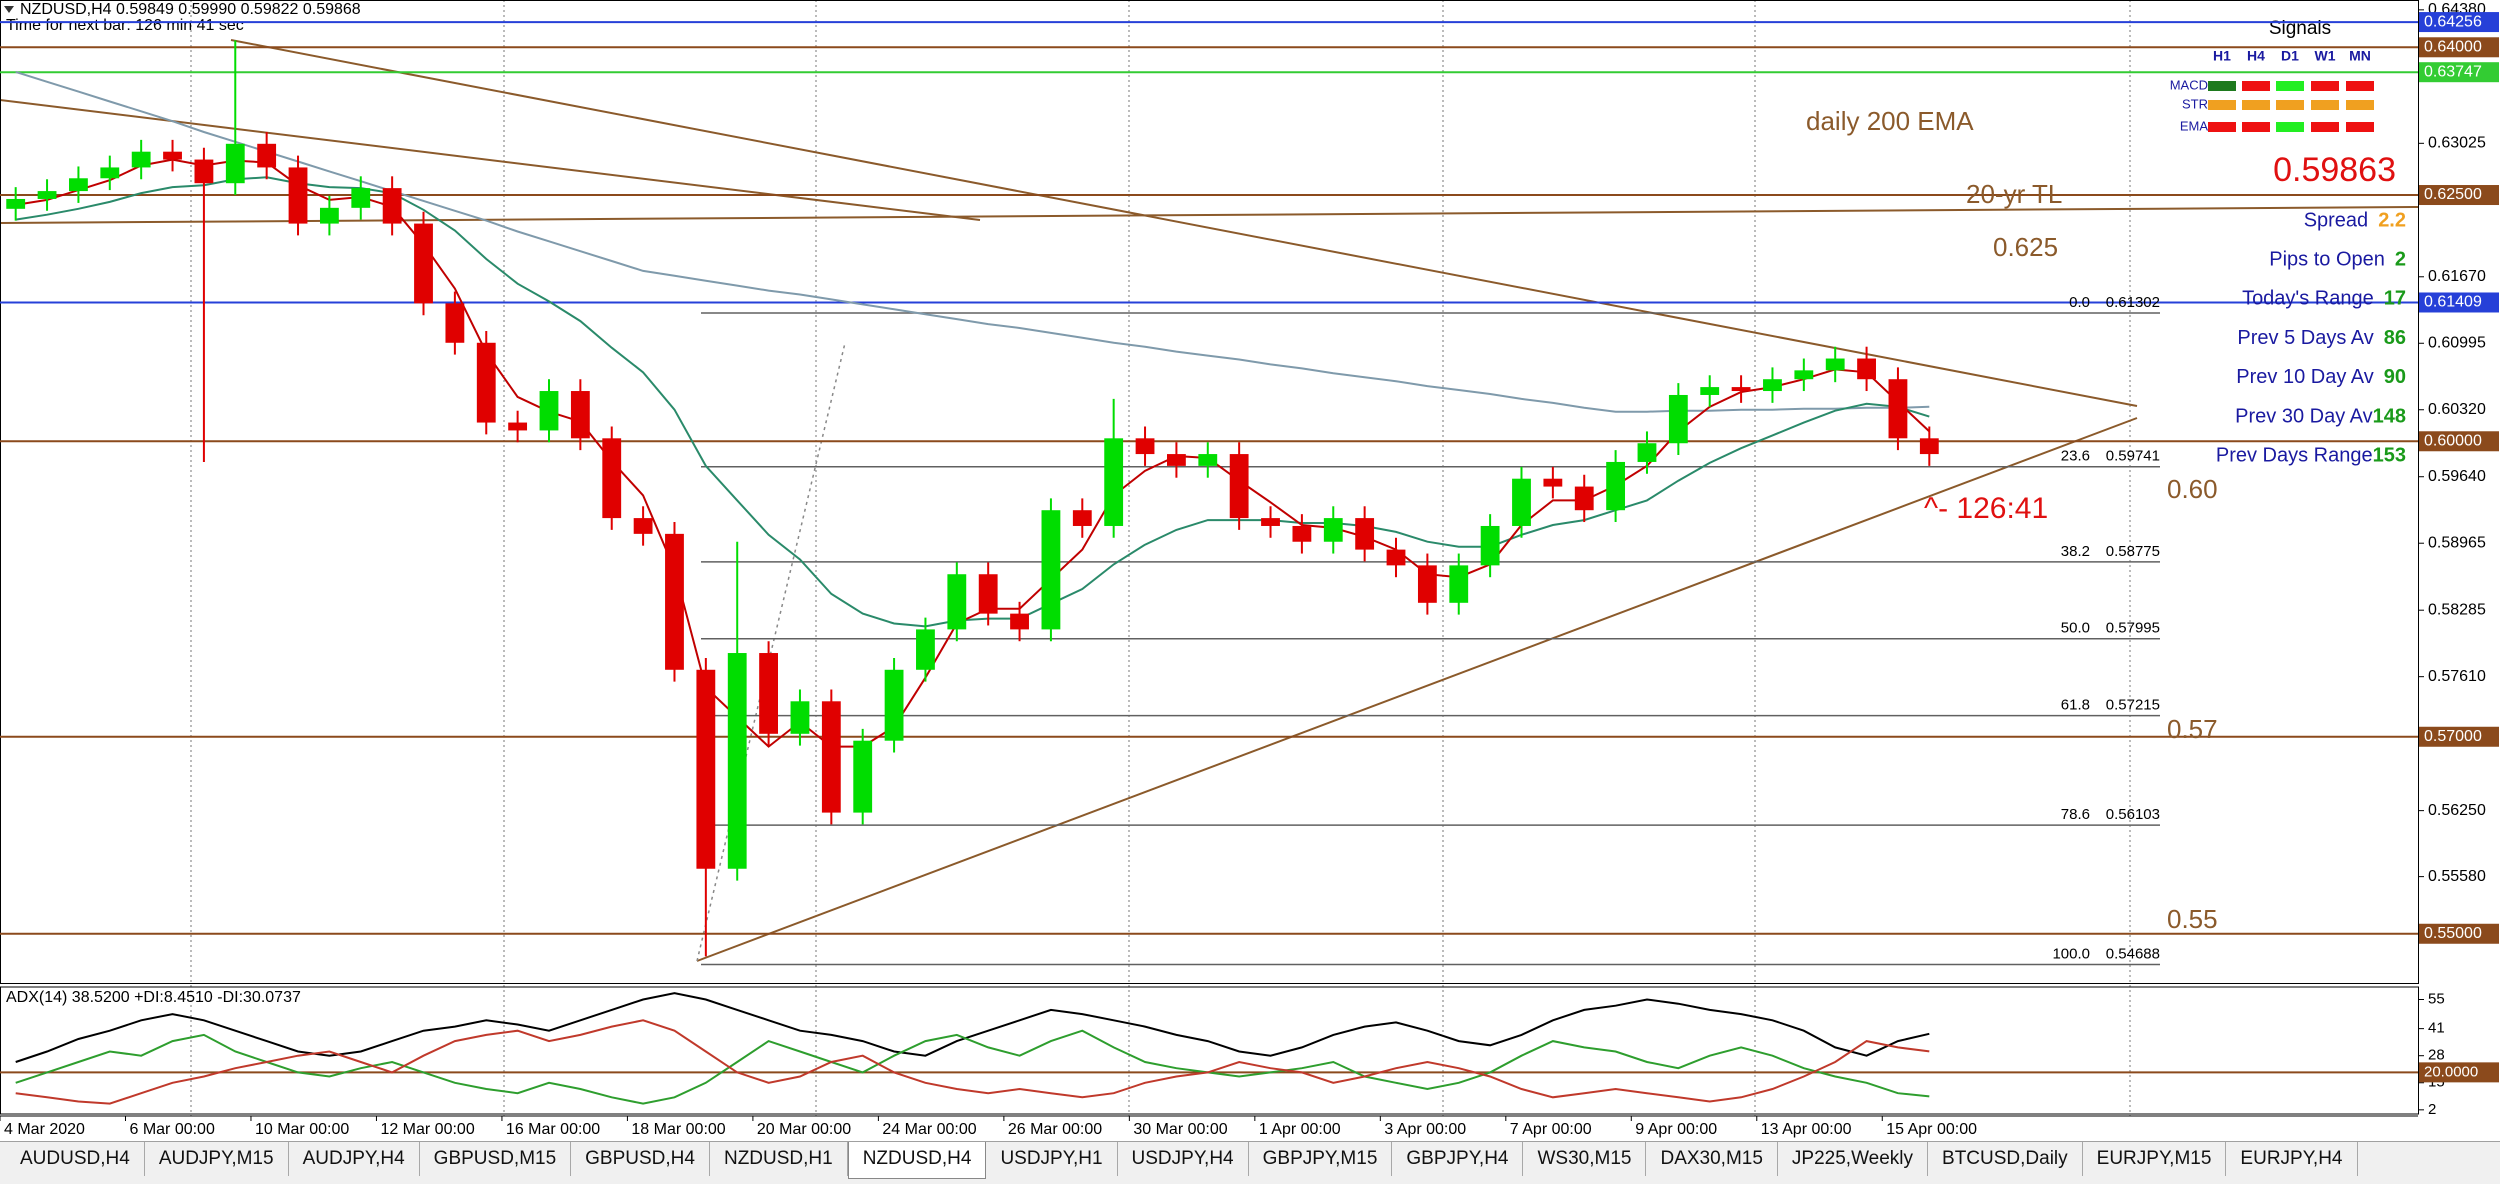  I want to click on stat-value: 2.2, so click(2392, 220).